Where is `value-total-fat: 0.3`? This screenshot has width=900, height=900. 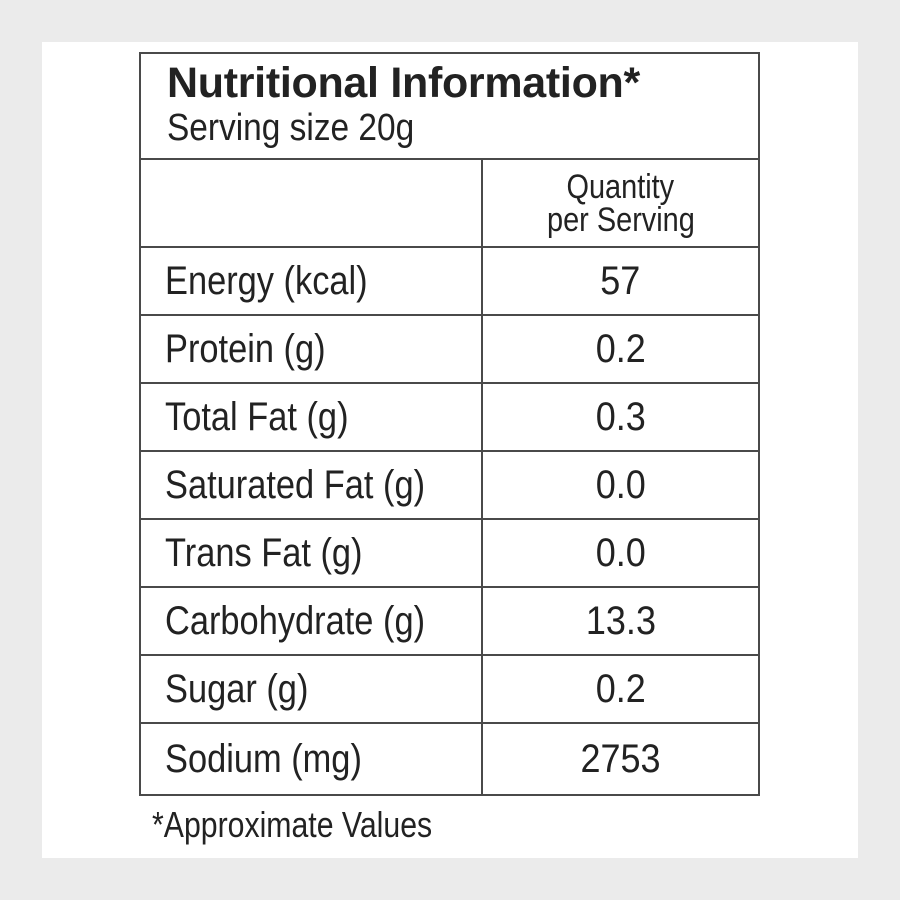
value-total-fat: 0.3 is located at coordinates (620, 416).